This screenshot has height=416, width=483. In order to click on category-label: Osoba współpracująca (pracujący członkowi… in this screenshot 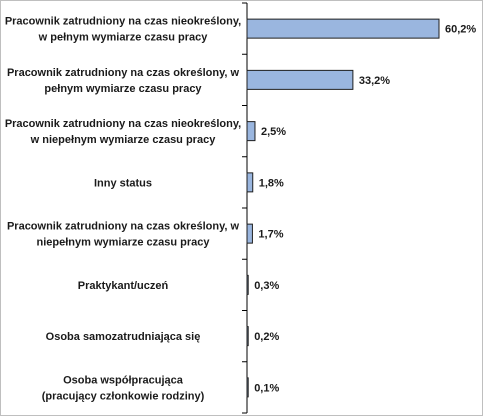, I will do `click(123, 388)`.